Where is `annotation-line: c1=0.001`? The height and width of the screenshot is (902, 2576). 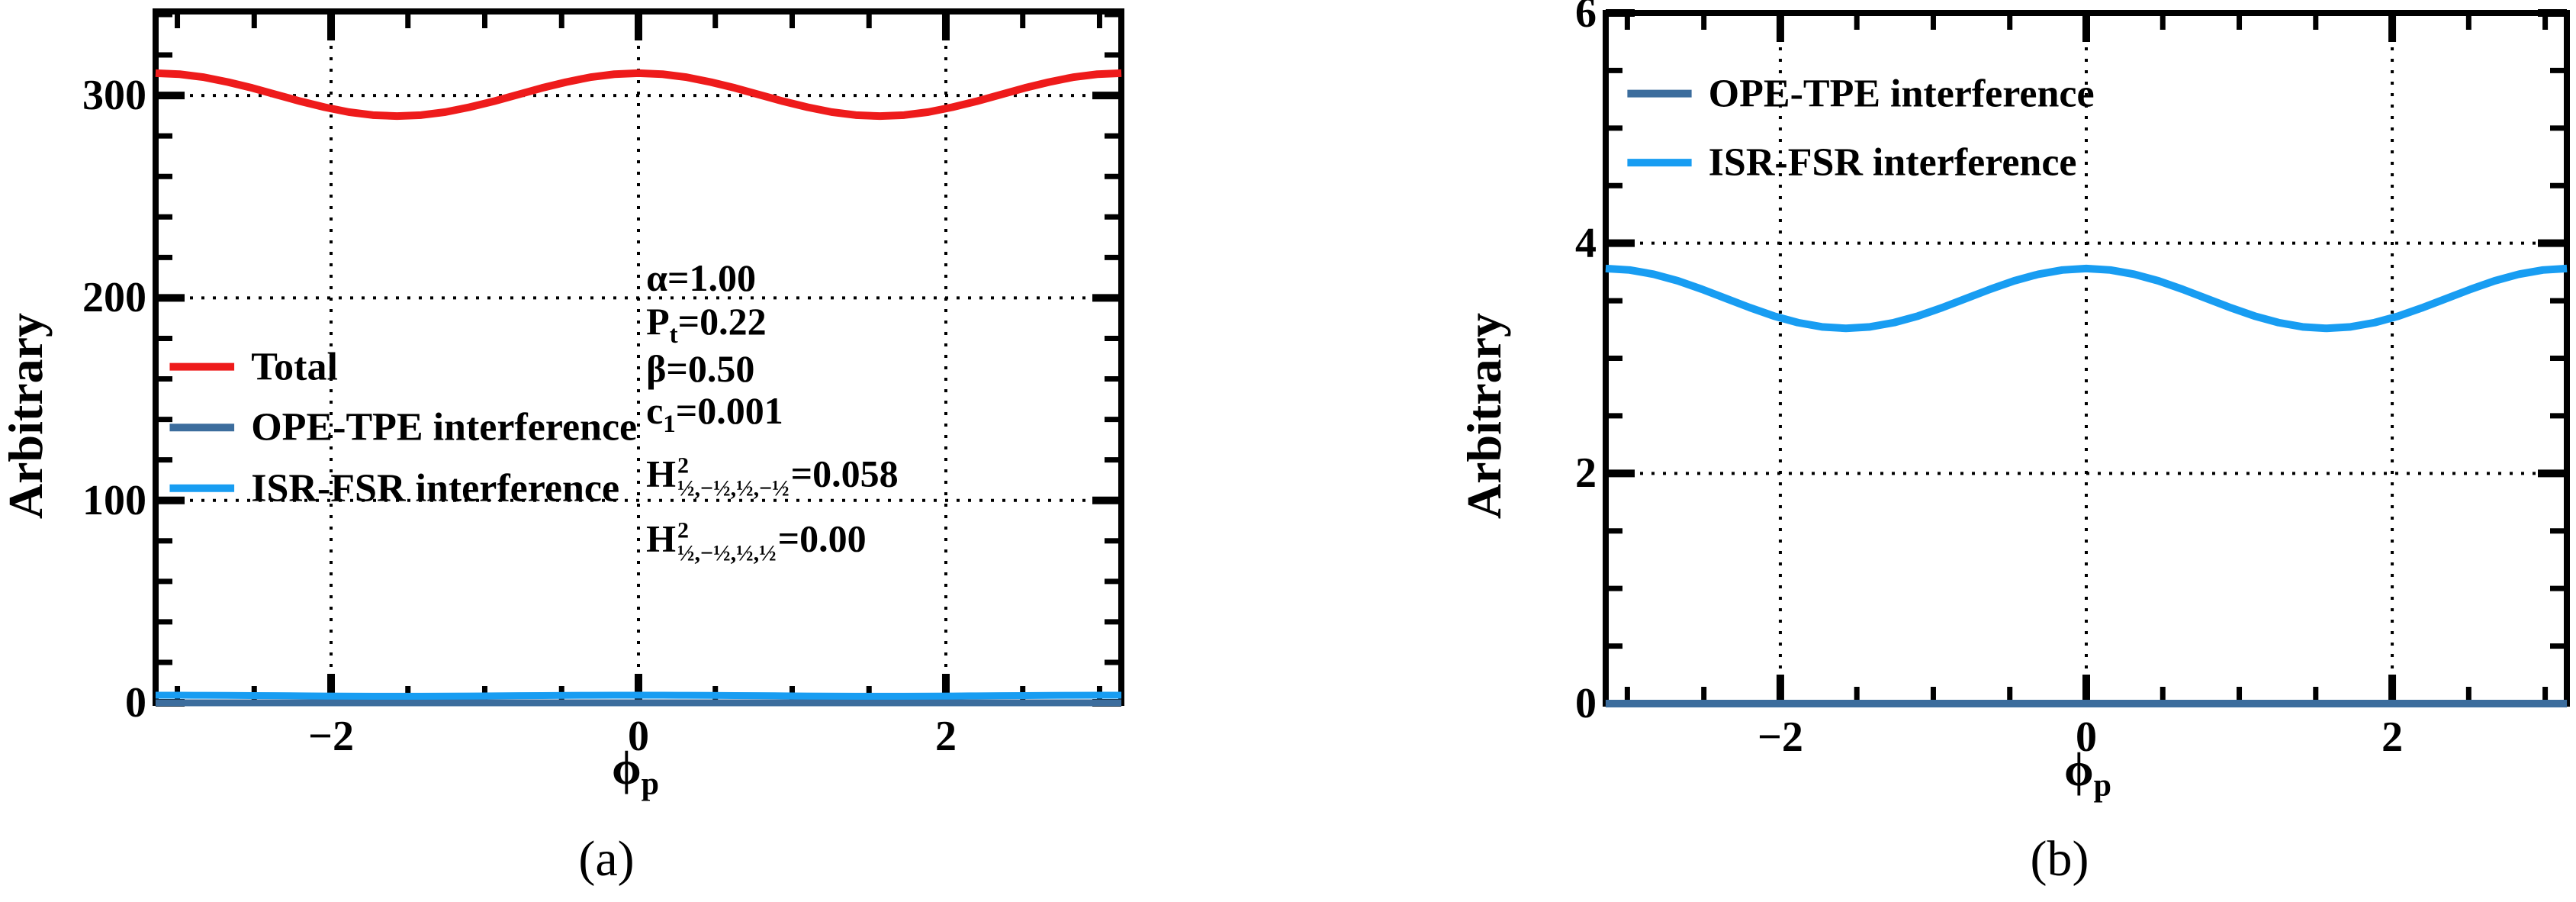
annotation-line: c1=0.001 is located at coordinates (714, 413).